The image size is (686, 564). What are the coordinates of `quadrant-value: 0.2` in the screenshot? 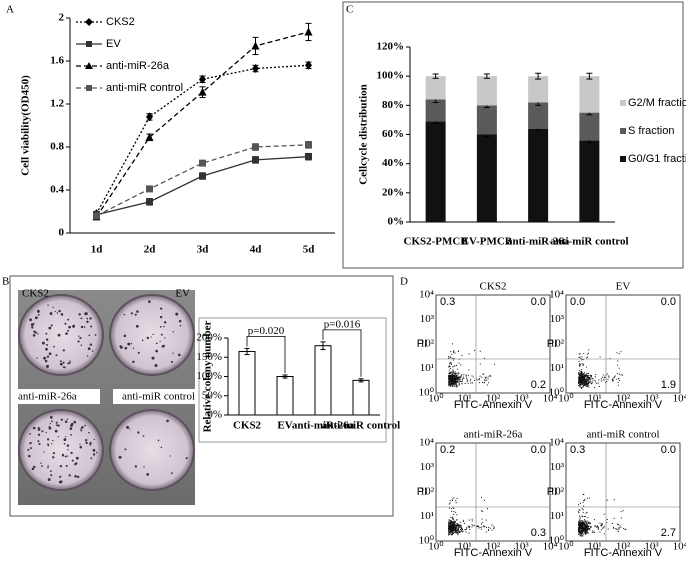 It's located at (538, 385).